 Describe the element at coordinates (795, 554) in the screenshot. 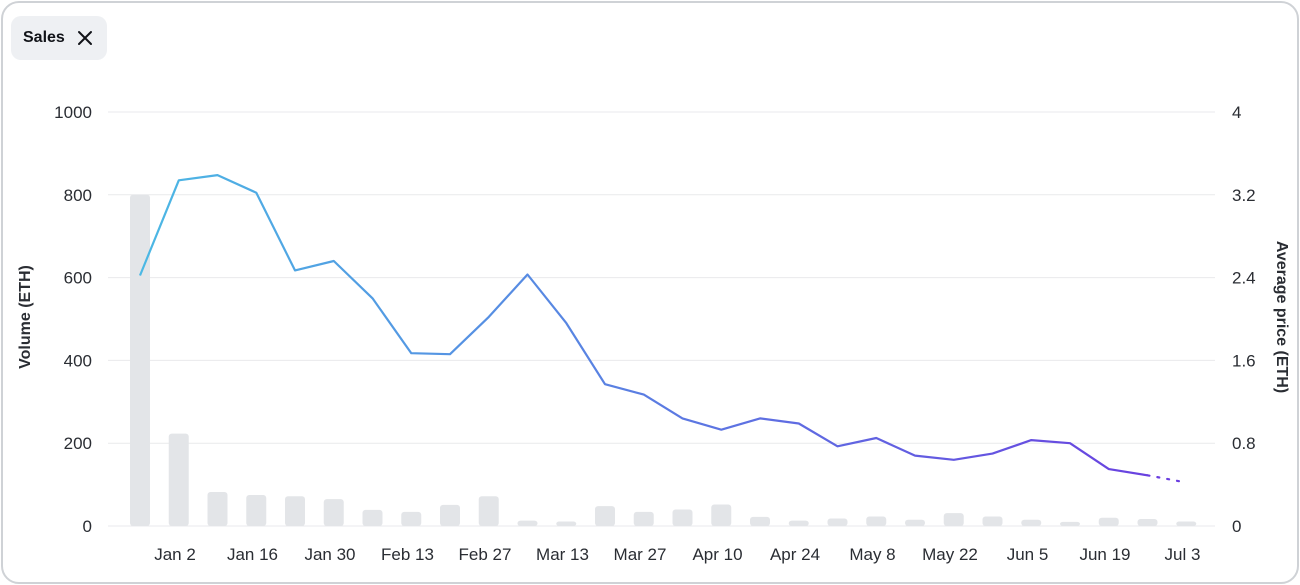

I see `x-tick-label: Apr 24` at that location.